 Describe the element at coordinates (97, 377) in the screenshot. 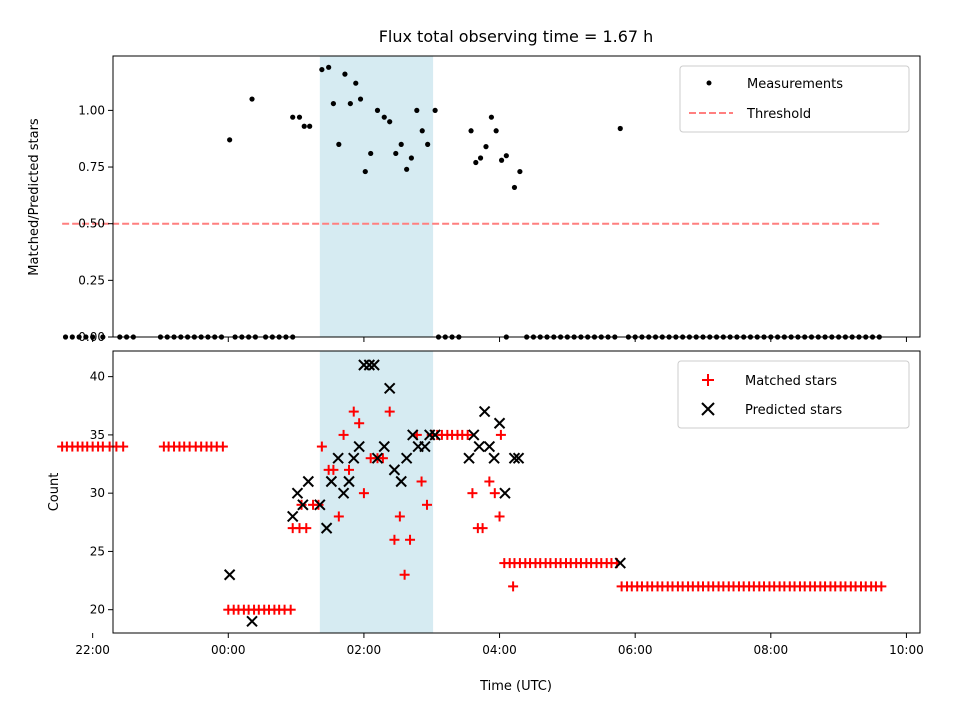

I see `y-tick-label: 40` at that location.